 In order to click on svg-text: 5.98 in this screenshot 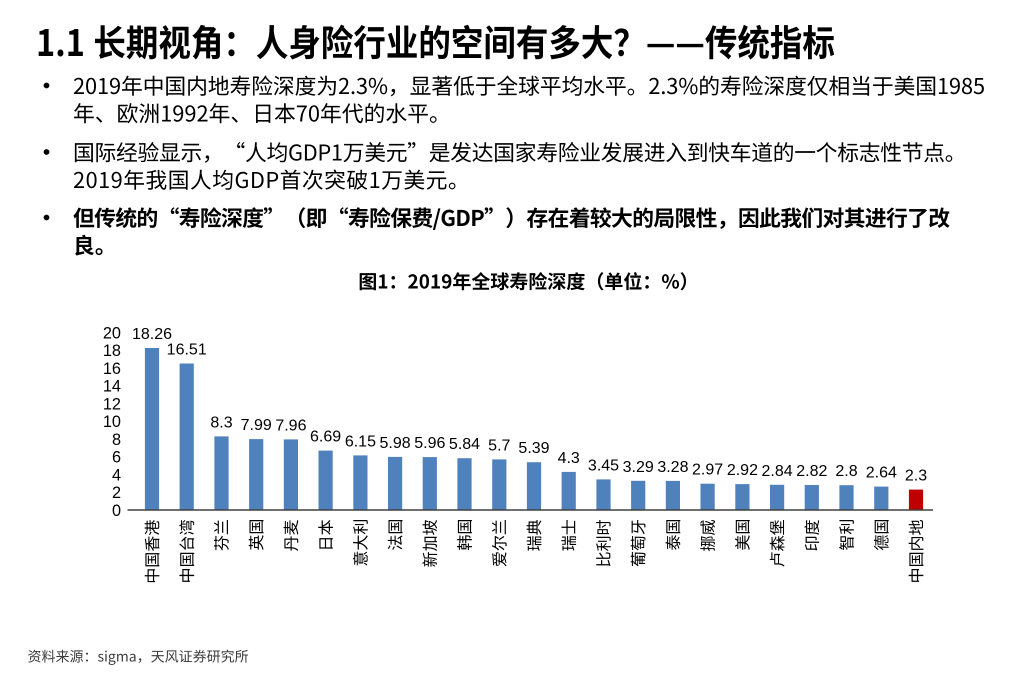, I will do `click(395, 443)`.